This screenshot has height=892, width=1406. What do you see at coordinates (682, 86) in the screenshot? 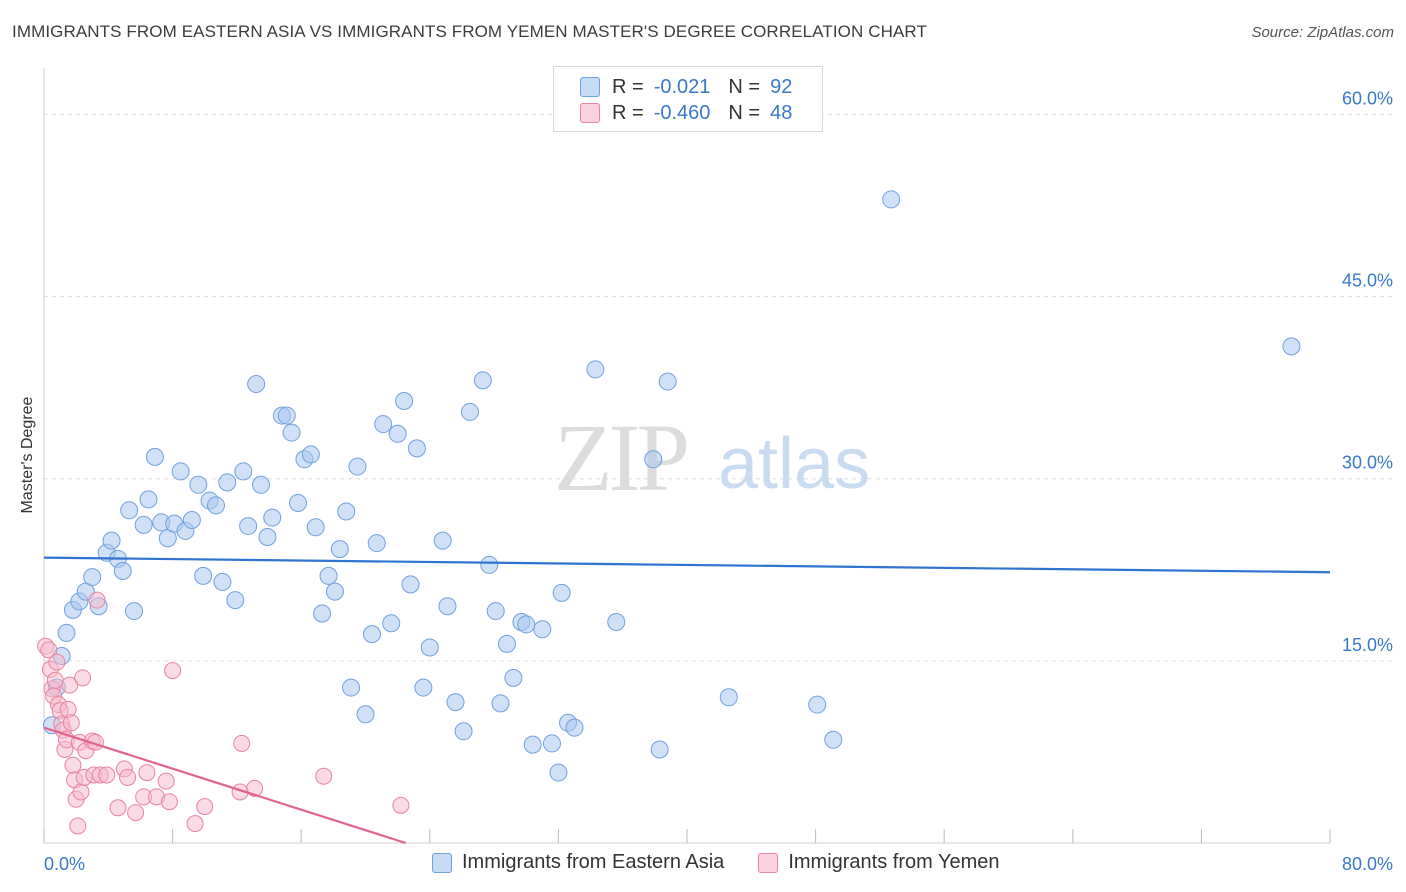
I see `legend-r-value: -0.021` at bounding box center [682, 86].